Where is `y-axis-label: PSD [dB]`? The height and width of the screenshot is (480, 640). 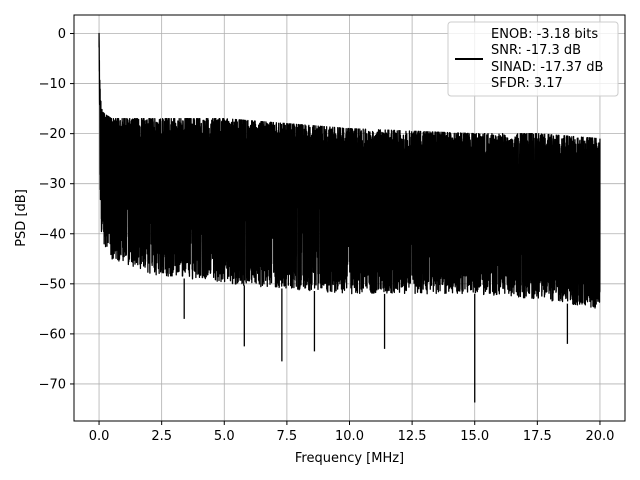
y-axis-label: PSD [dB] is located at coordinates (21, 218).